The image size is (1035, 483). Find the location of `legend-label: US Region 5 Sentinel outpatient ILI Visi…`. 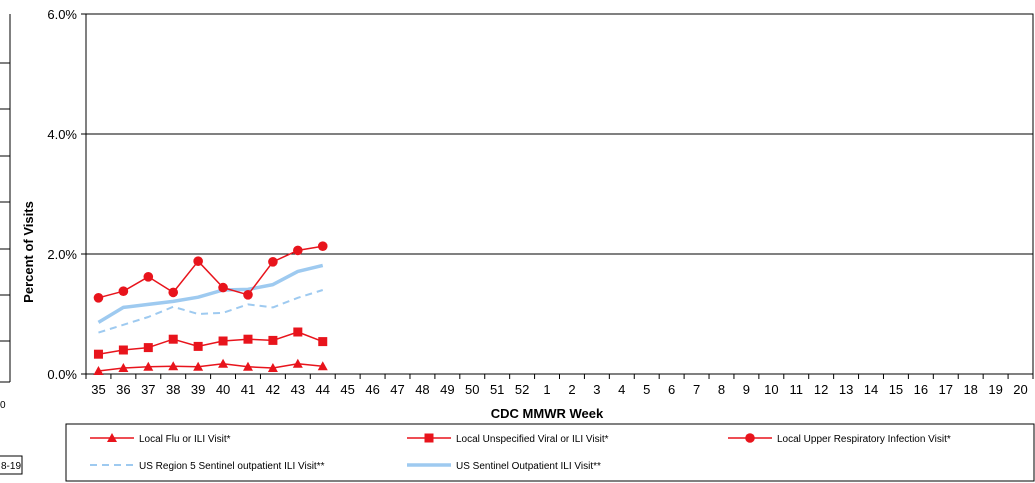

legend-label: US Region 5 Sentinel outpatient ILI Visi… is located at coordinates (232, 466).